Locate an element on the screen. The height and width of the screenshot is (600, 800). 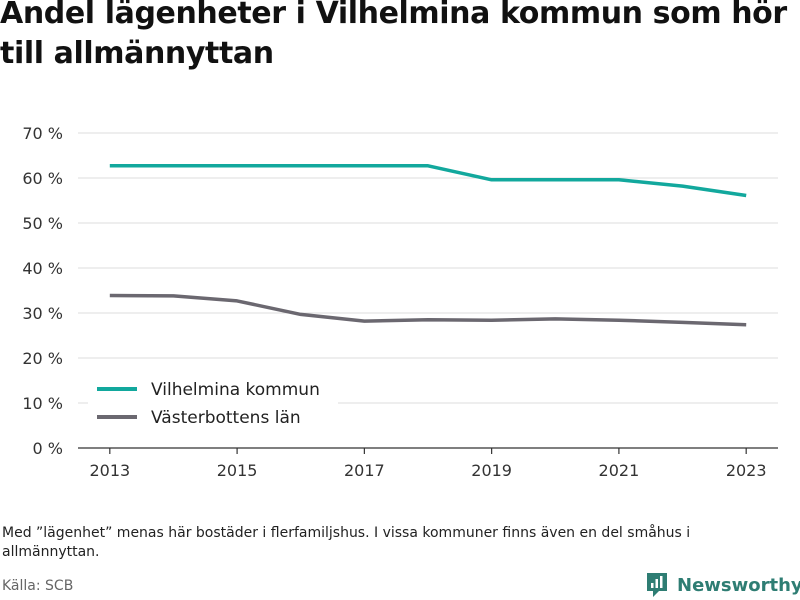
legend-label: Västerbottens län is located at coordinates (226, 418).